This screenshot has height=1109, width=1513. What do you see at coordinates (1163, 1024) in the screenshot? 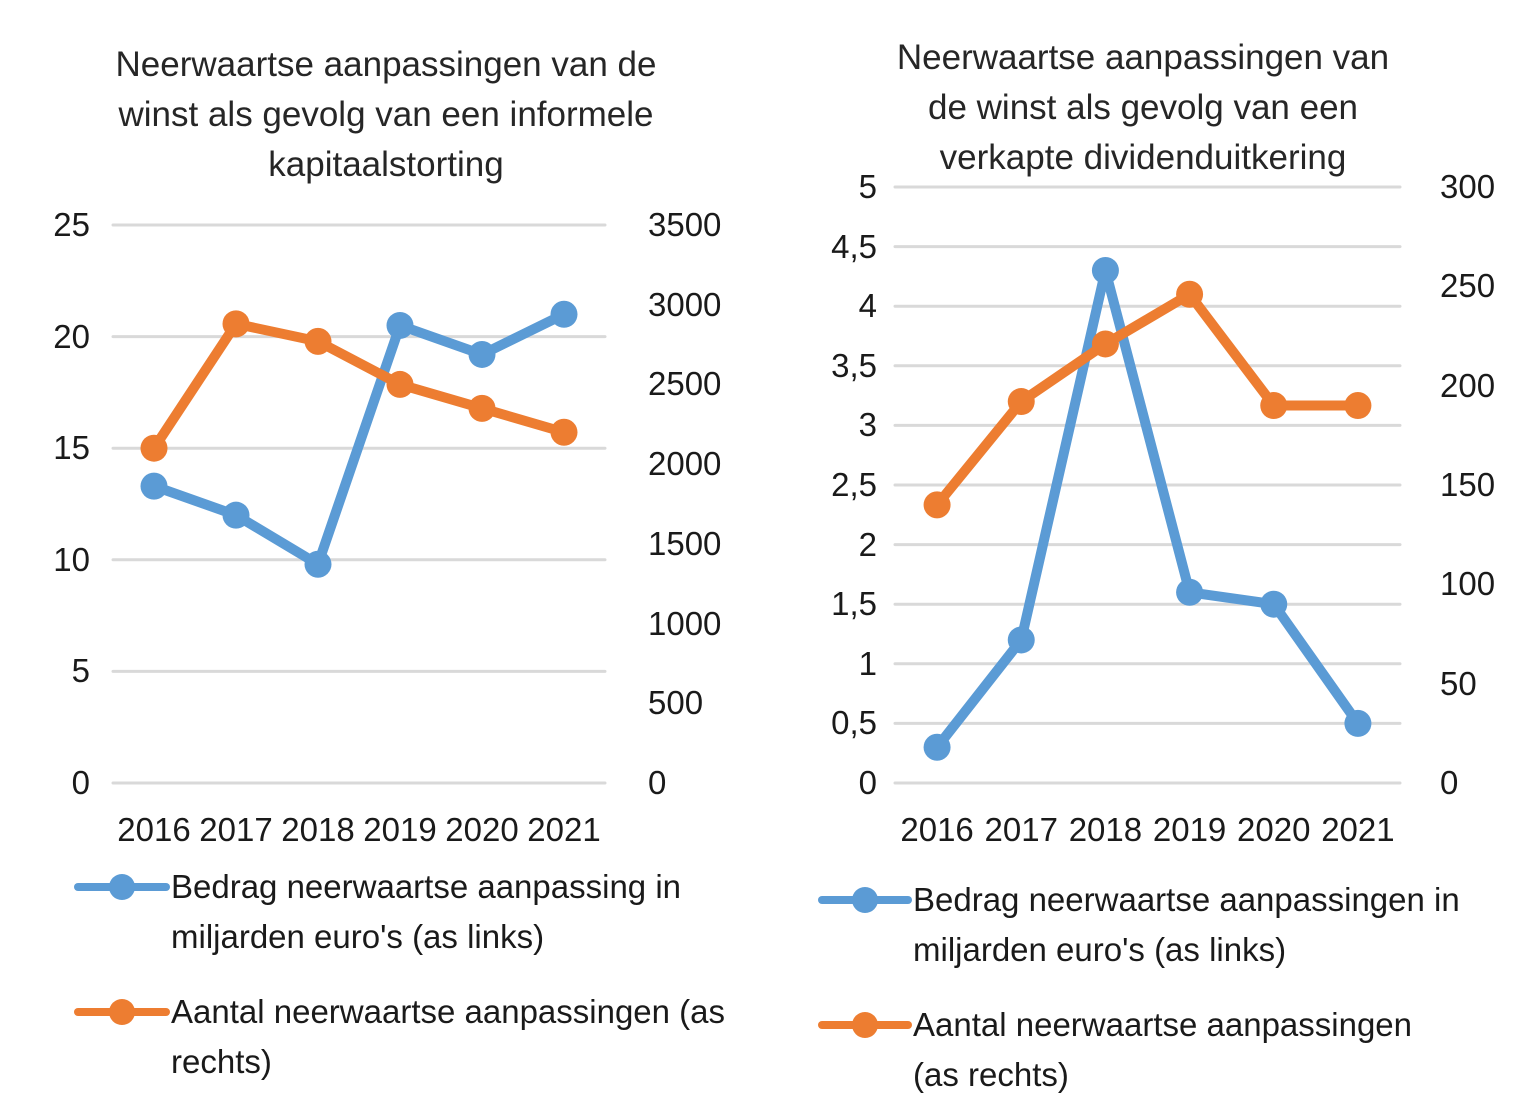
I see `legend-label-line: Aantal neerwaartse aanpassingen` at bounding box center [1163, 1024].